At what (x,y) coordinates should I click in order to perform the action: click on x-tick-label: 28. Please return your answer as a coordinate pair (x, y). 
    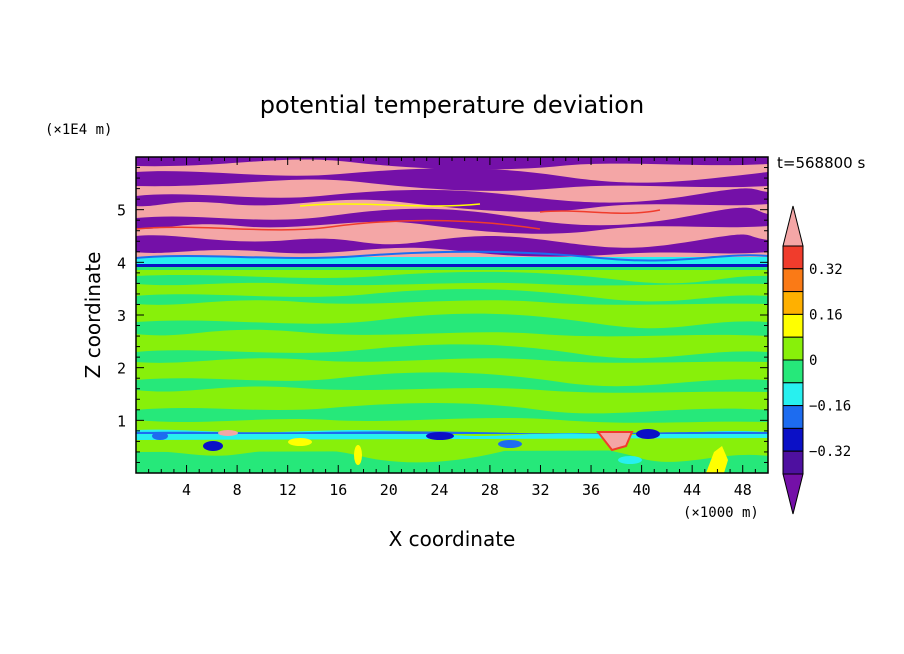
    Looking at the image, I should click on (490, 490).